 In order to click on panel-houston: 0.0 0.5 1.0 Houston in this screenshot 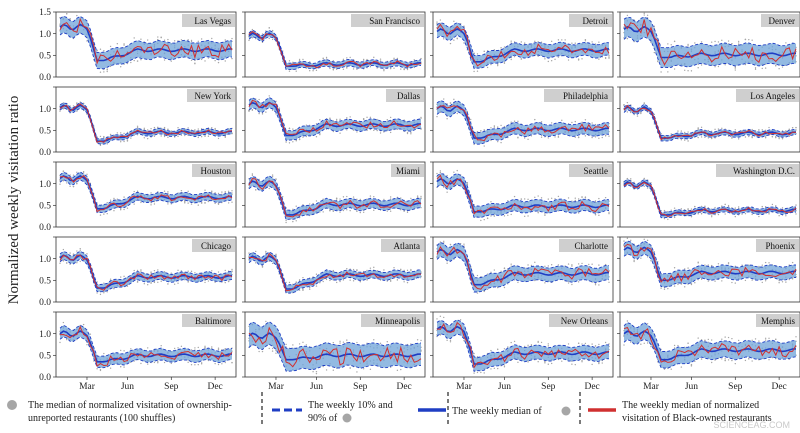, I will do `click(138, 197)`.